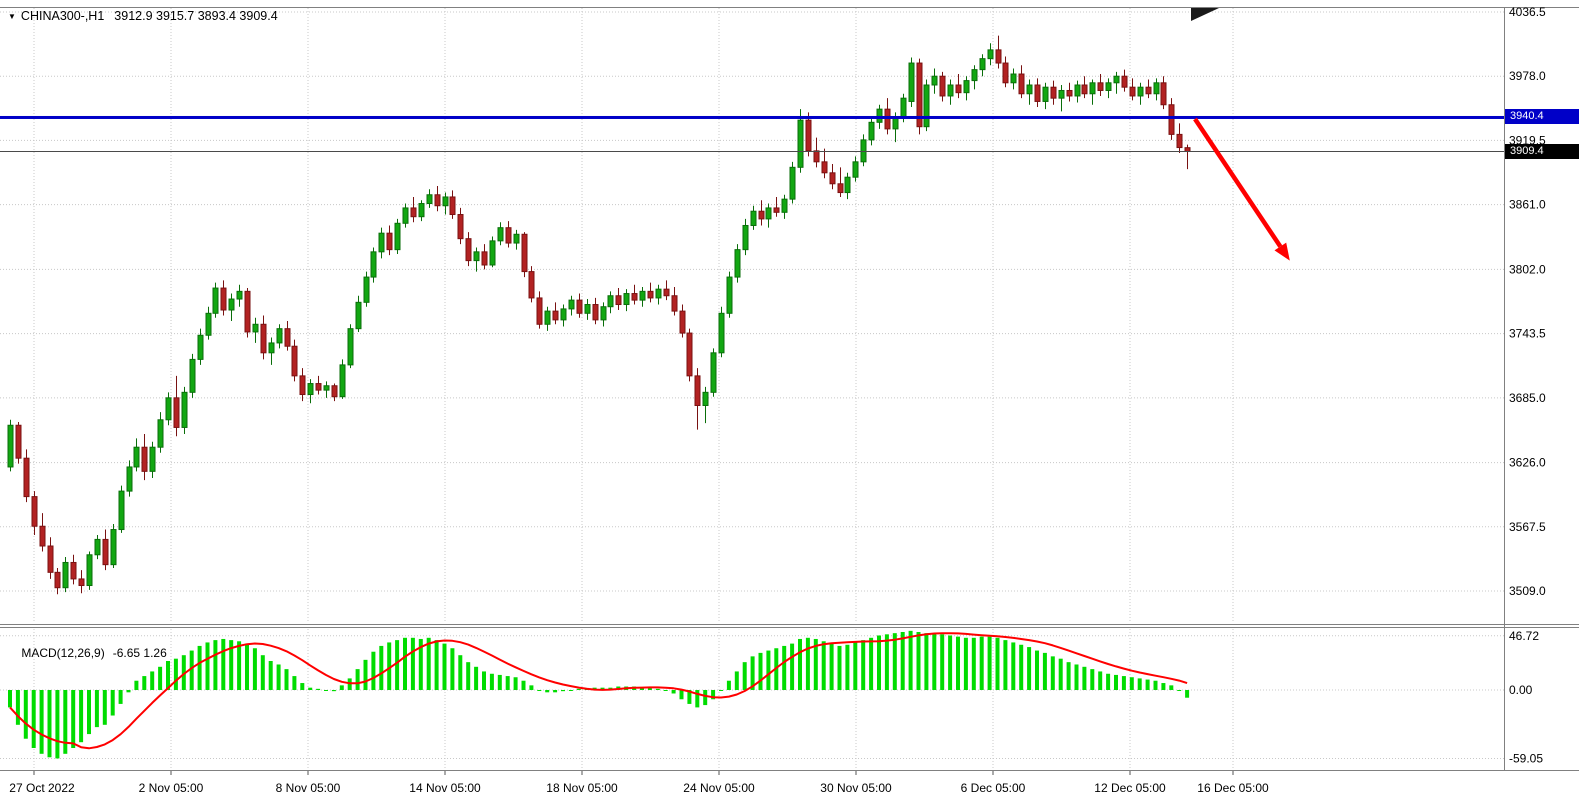 The image size is (1579, 803). What do you see at coordinates (308, 788) in the screenshot?
I see `svg-text: 8 Nov 05:00` at bounding box center [308, 788].